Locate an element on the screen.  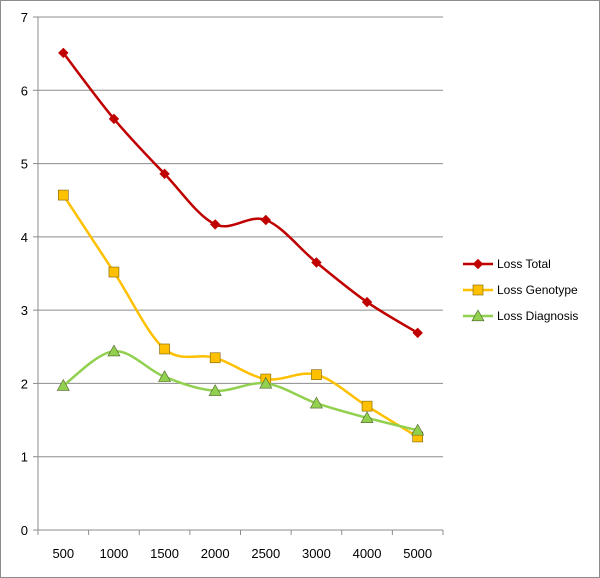
legend-item: Loss Total is located at coordinates (507, 264).